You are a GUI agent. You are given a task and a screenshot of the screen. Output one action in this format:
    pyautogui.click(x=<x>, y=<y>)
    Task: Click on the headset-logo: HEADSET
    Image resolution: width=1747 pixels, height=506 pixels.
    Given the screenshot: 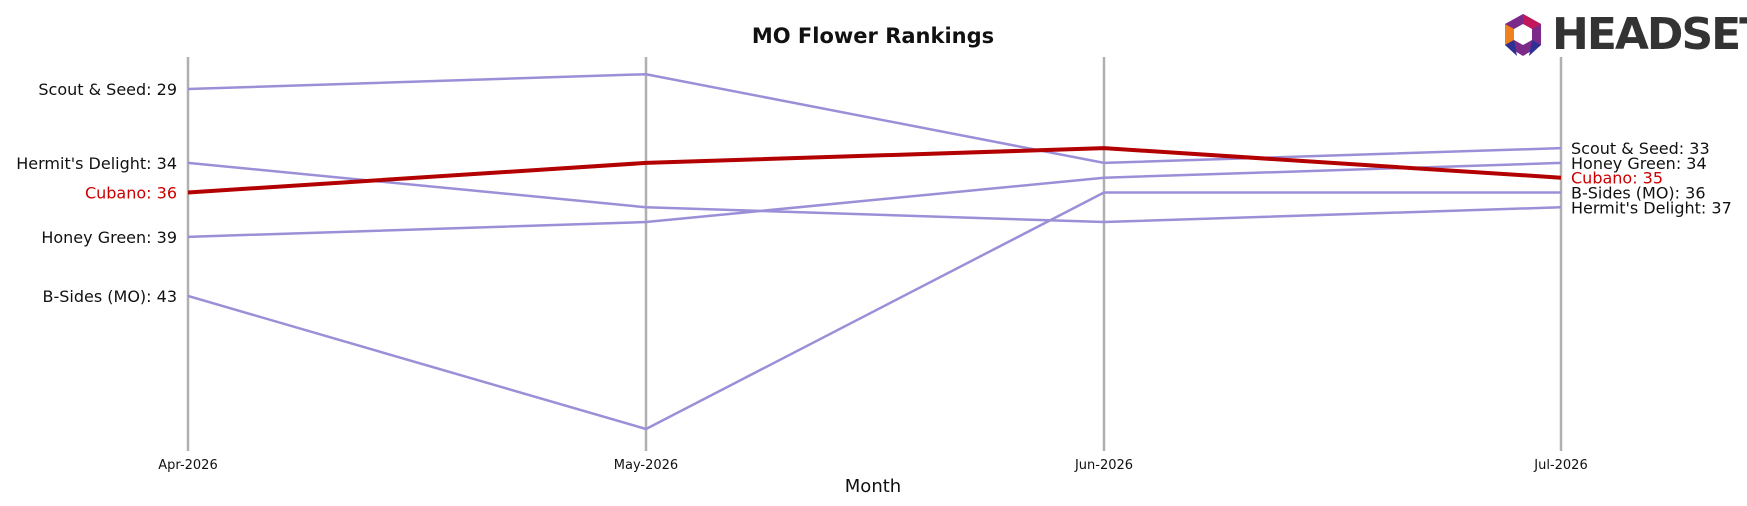 What is the action you would take?
    pyautogui.click(x=1623, y=35)
    